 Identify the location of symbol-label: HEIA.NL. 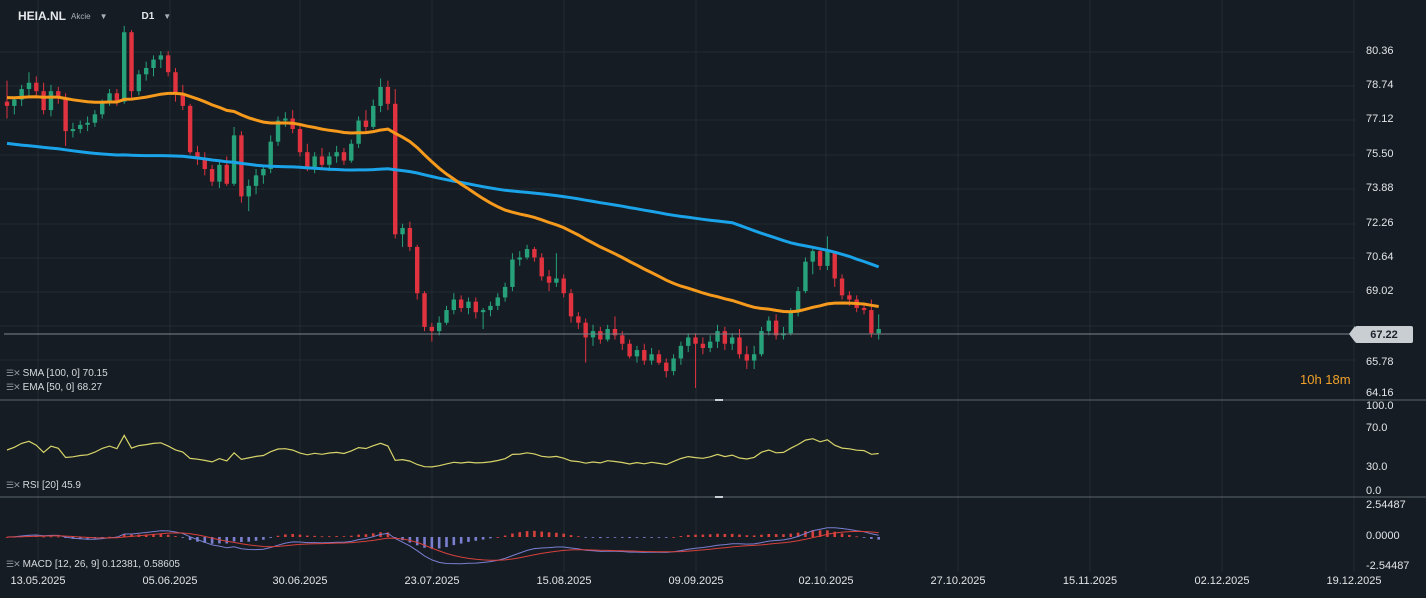
(42, 16).